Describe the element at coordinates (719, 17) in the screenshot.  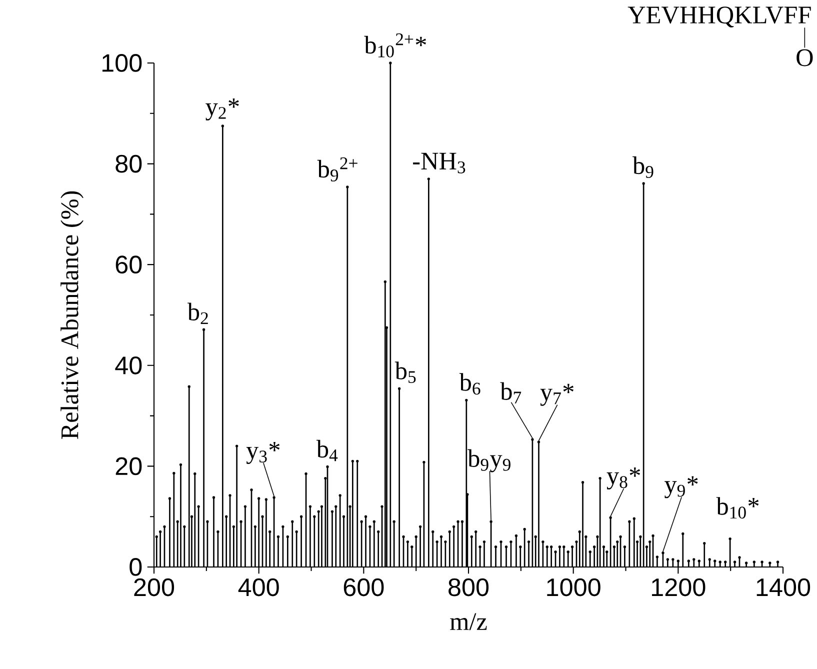
I see `text: YEVHHQKLVFF` at that location.